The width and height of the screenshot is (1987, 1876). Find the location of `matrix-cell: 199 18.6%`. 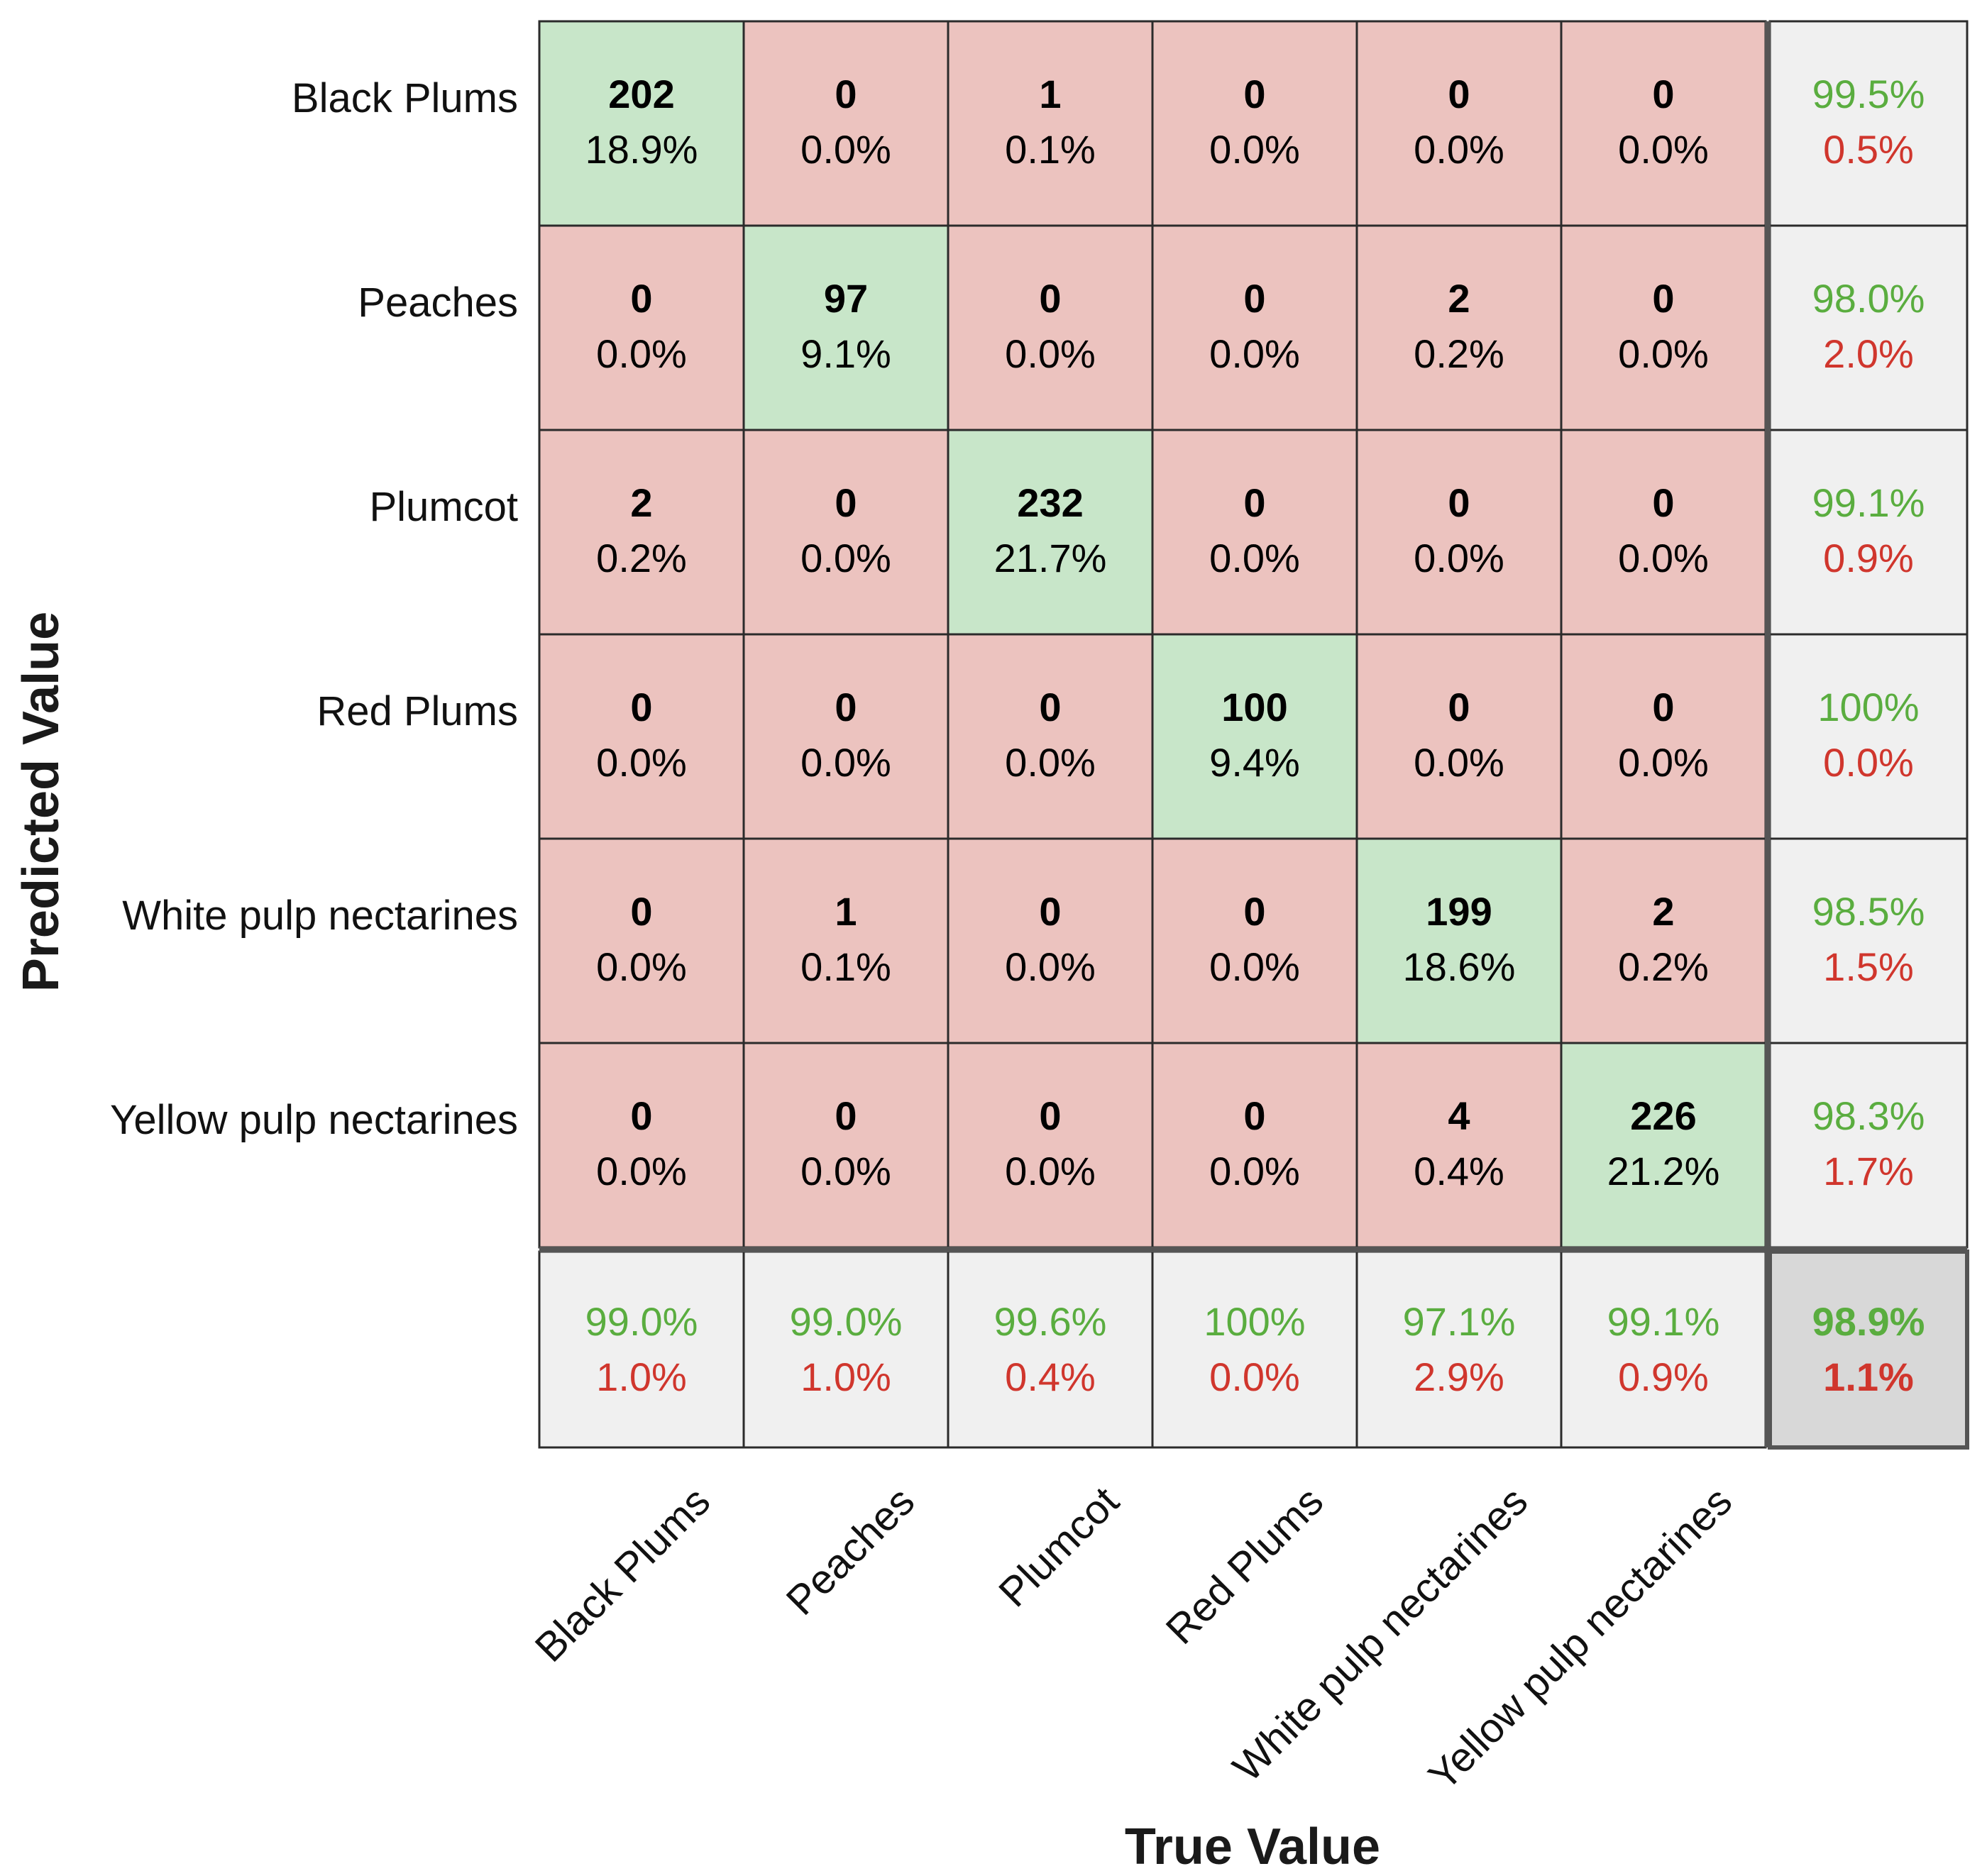

matrix-cell: 199 18.6% is located at coordinates (1459, 941).